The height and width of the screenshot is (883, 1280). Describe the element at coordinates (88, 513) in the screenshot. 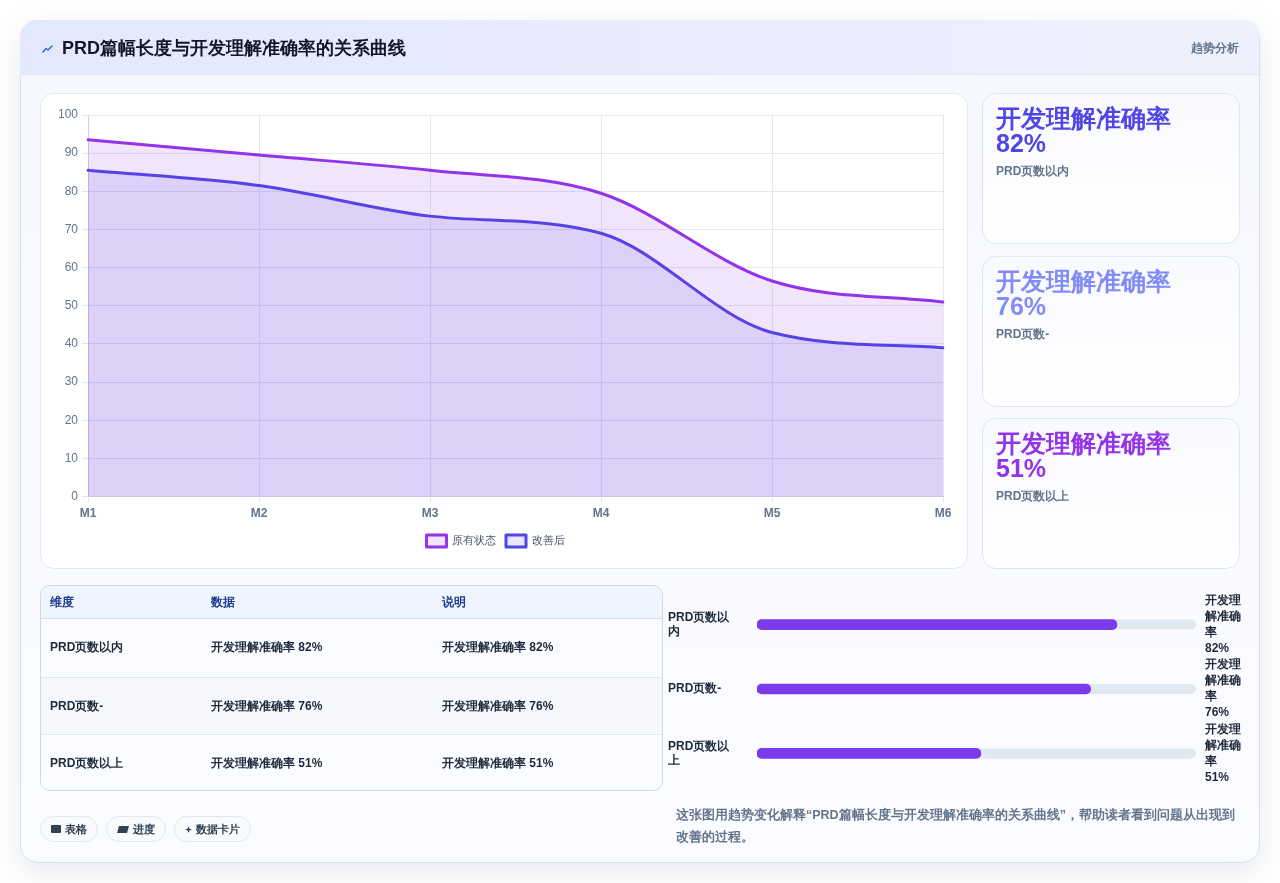

I see `x-tick-label: M1` at that location.